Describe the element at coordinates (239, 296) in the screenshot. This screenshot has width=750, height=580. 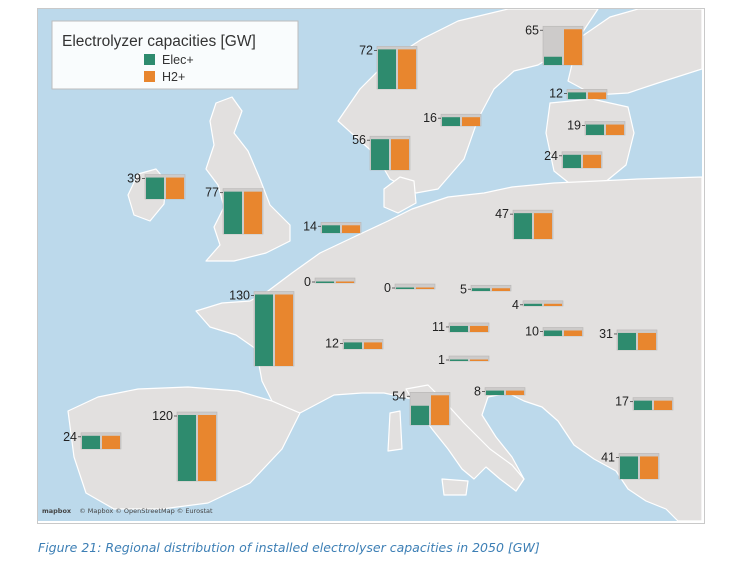
I see `value-label: 130` at that location.